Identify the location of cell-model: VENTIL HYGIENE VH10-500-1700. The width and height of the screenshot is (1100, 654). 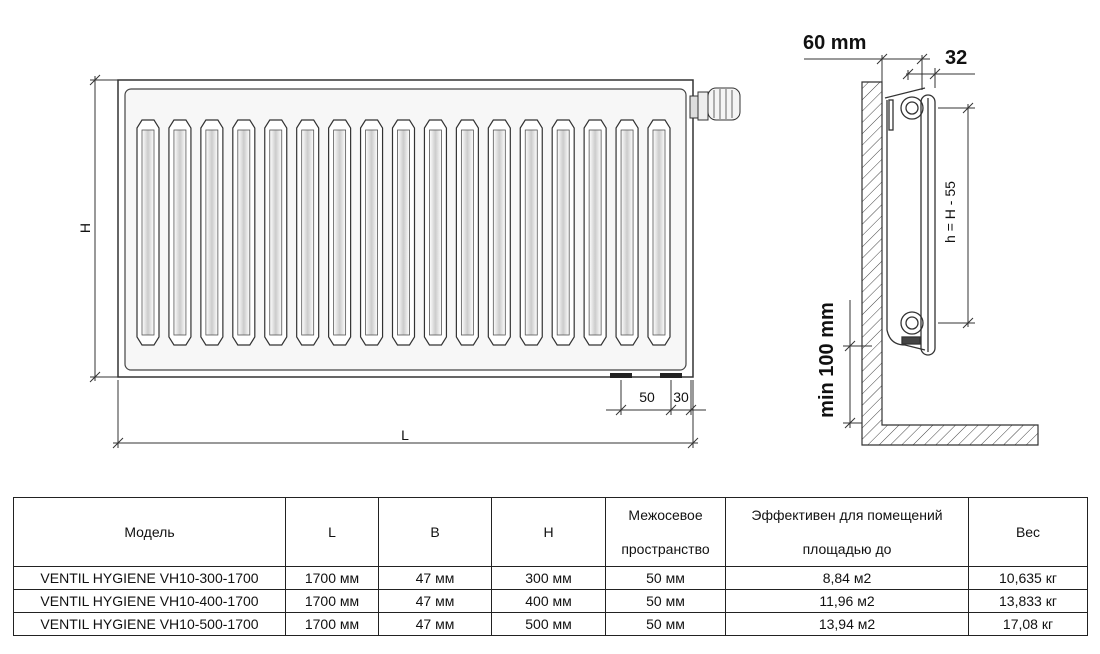
(149, 624).